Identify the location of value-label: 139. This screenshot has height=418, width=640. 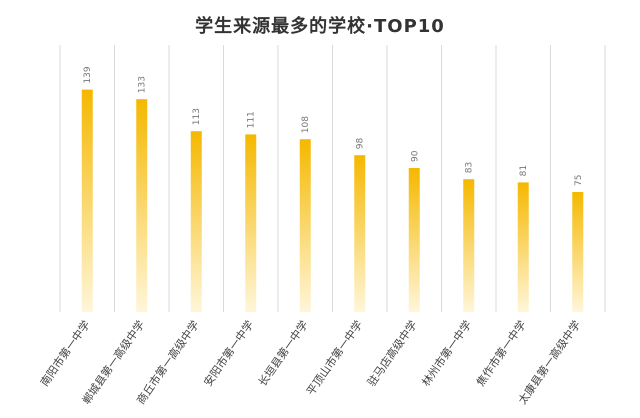
(88, 74).